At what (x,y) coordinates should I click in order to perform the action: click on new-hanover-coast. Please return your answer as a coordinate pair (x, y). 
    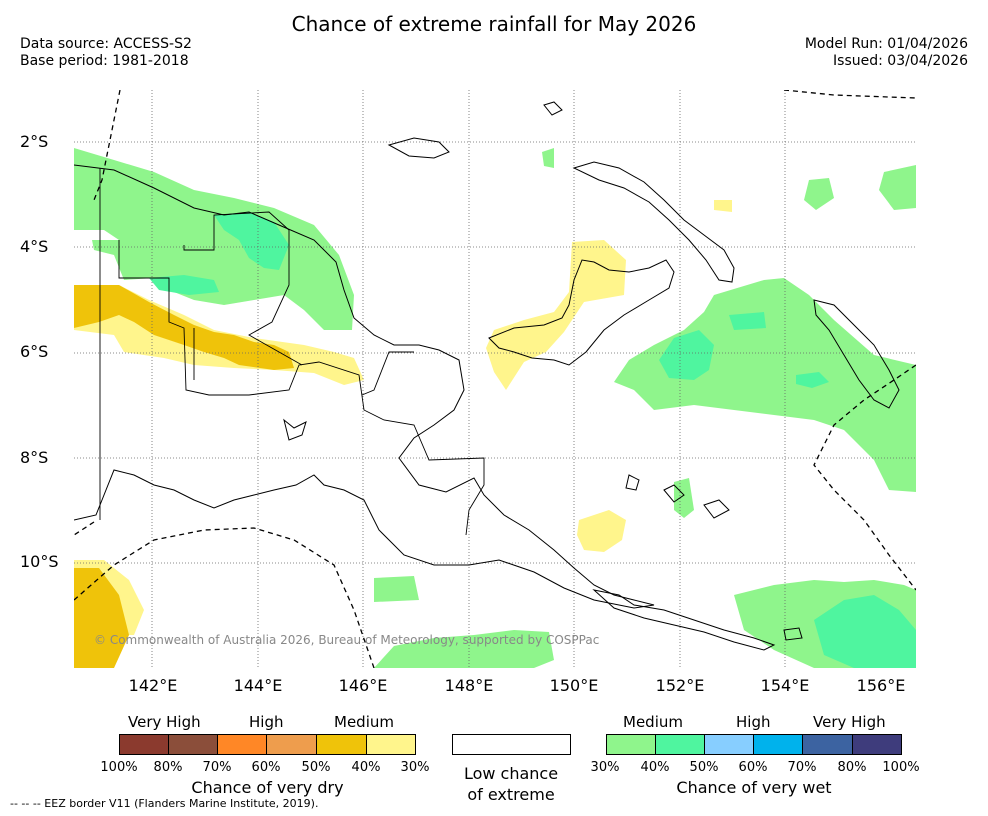
    Looking at the image, I should click on (418, 148).